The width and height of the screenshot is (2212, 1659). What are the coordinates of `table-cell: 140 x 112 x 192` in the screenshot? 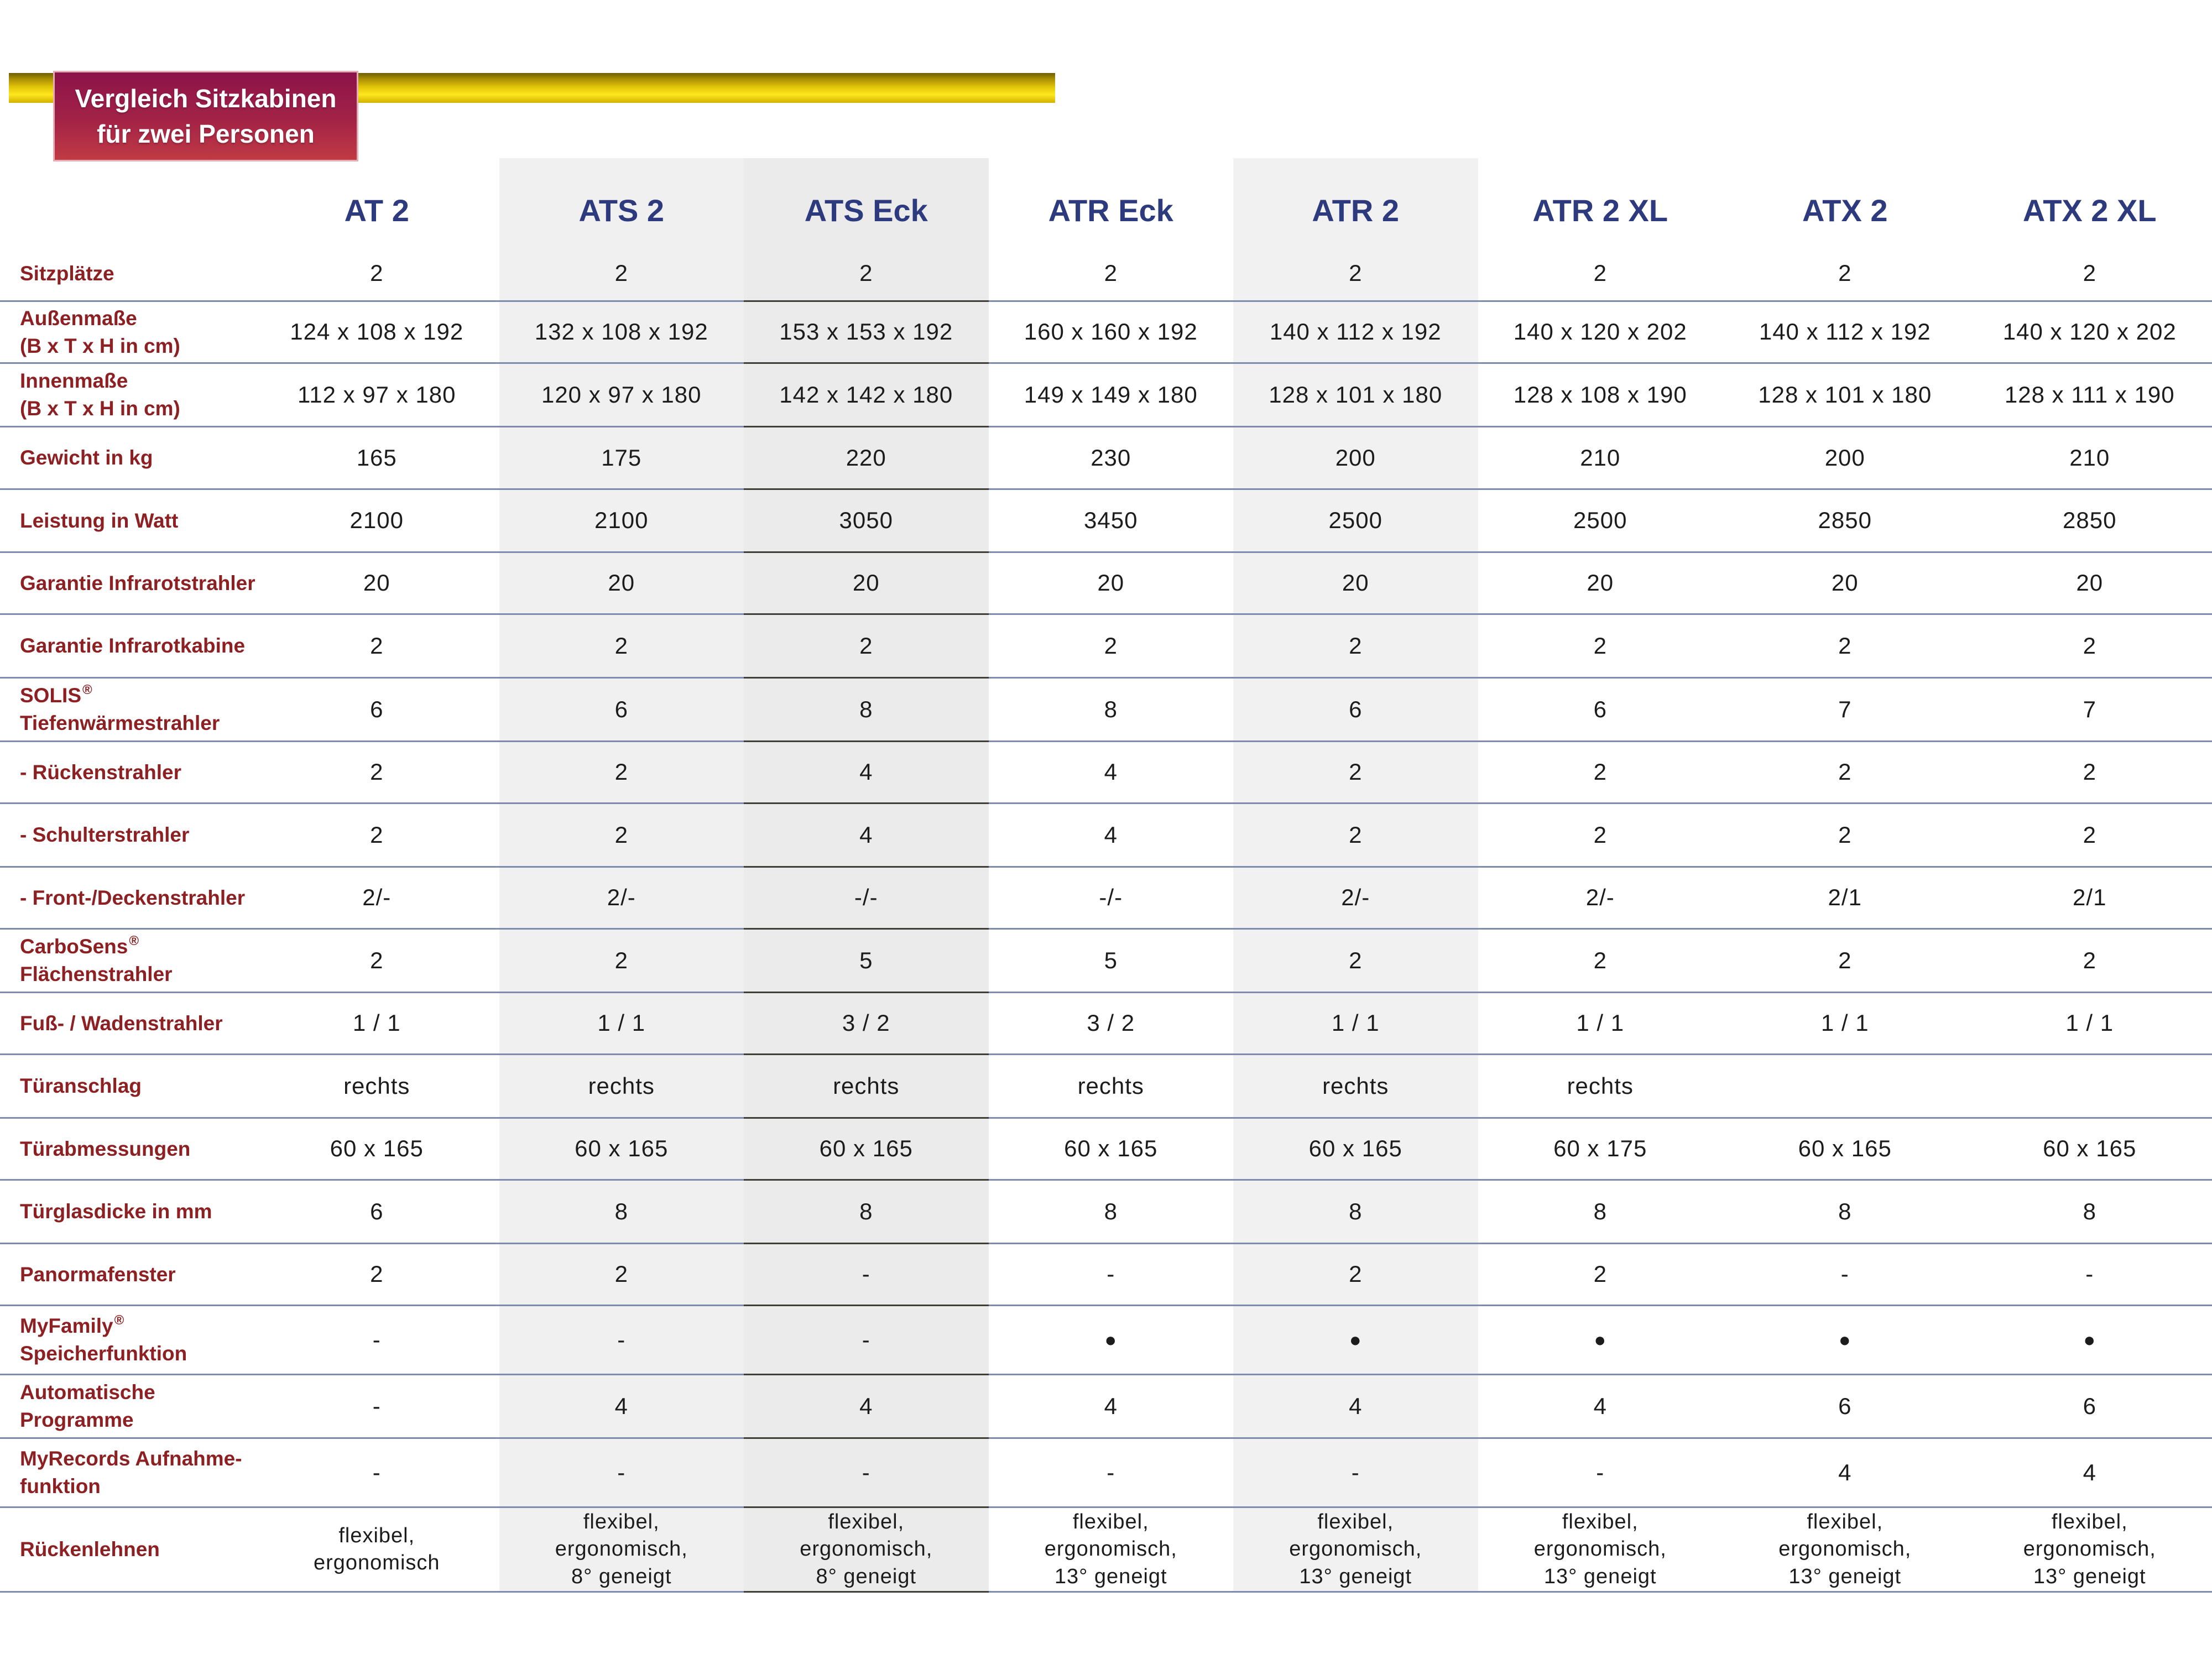 It's located at (1356, 333).